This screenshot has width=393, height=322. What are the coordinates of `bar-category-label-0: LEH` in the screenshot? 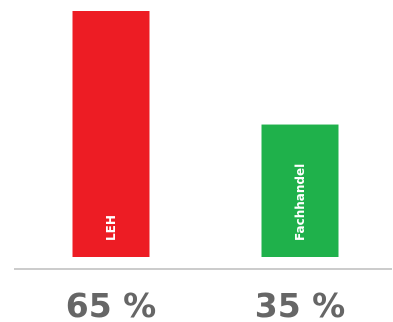 It's located at (111, 228).